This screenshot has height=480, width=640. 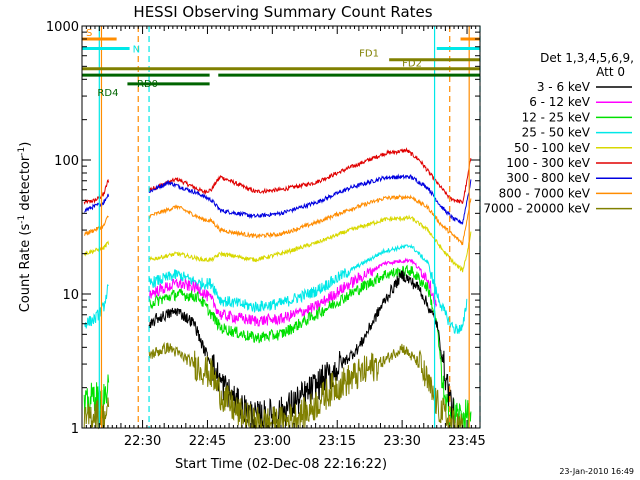 What do you see at coordinates (587, 58) in the screenshot?
I see `legend-header-line-1: Det 1,3,4,5,6,9,` at bounding box center [587, 58].